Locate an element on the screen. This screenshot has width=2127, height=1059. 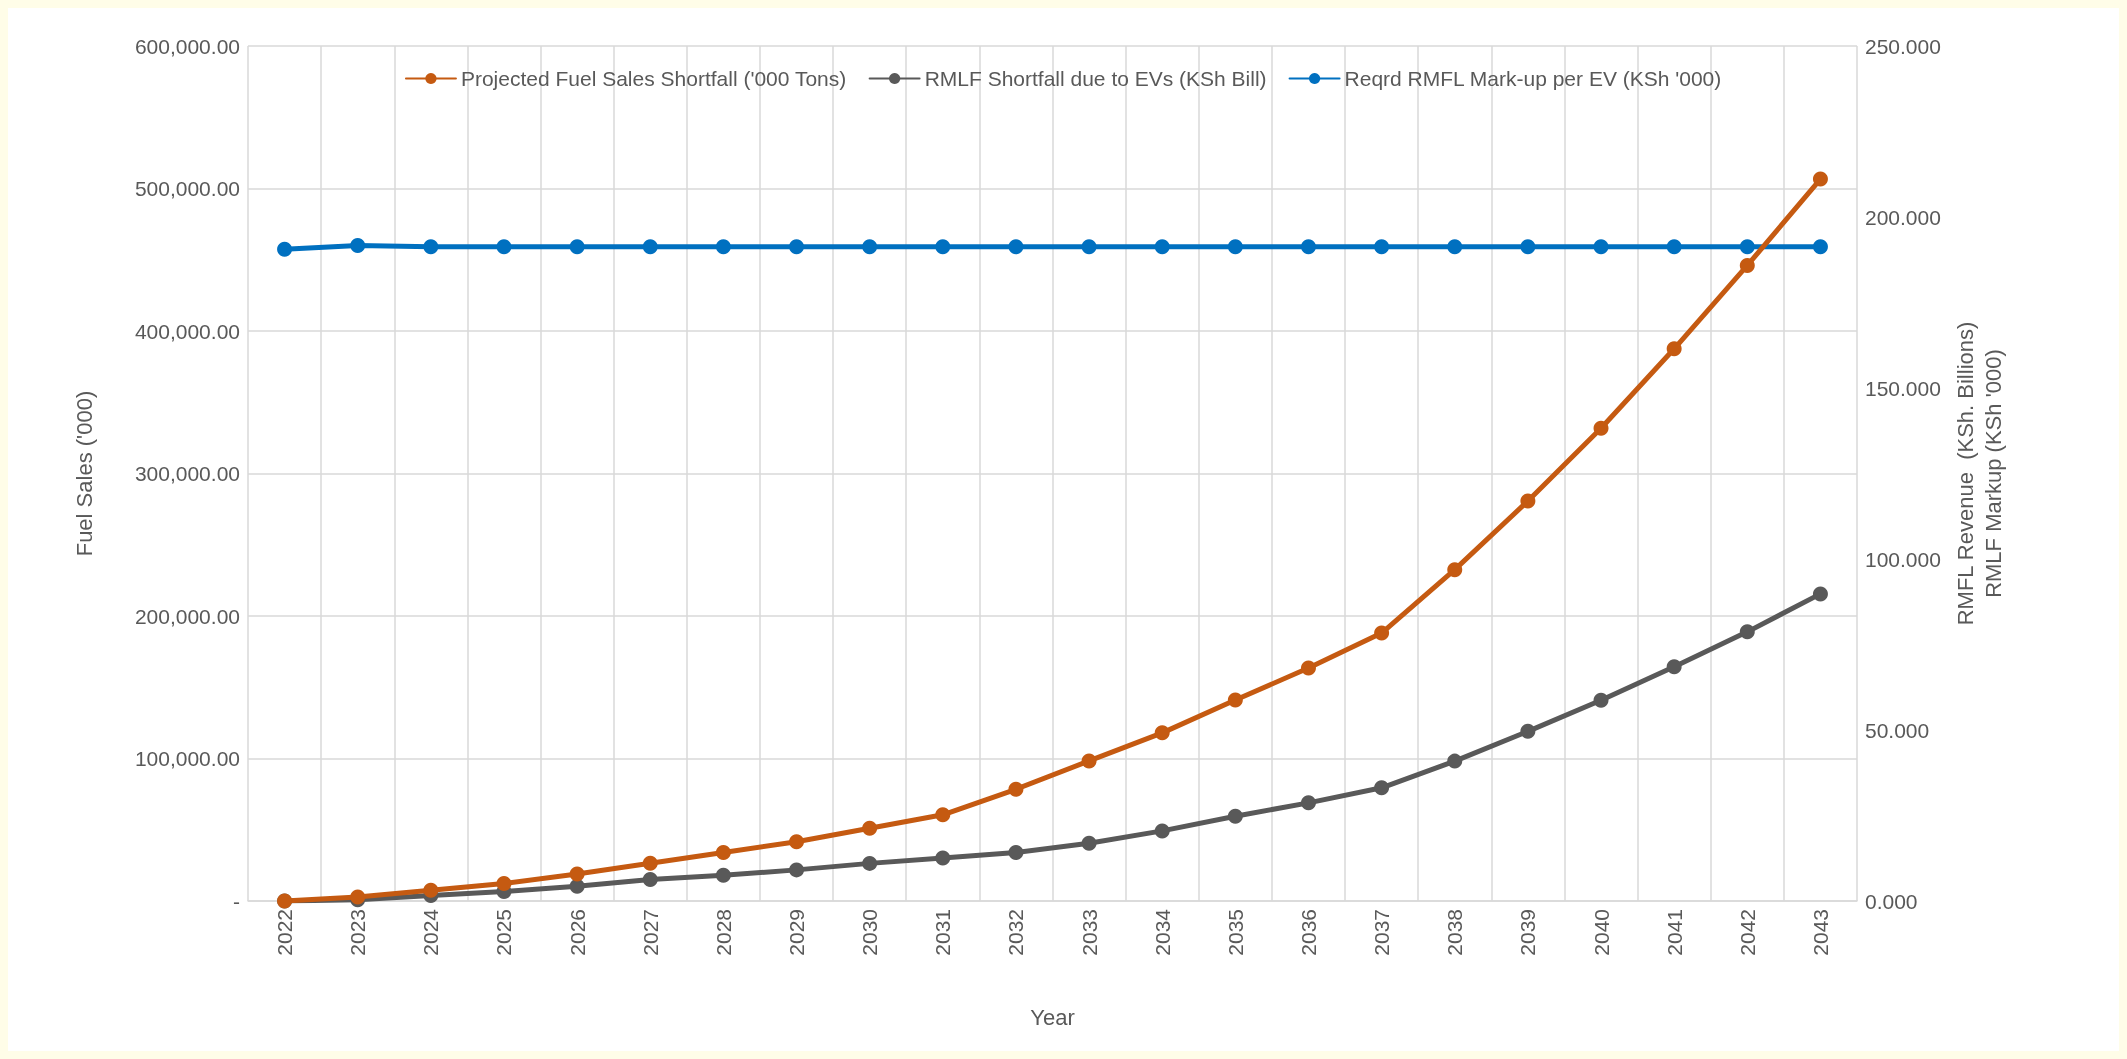
x-tick-label: 2028 is located at coordinates (723, 932).